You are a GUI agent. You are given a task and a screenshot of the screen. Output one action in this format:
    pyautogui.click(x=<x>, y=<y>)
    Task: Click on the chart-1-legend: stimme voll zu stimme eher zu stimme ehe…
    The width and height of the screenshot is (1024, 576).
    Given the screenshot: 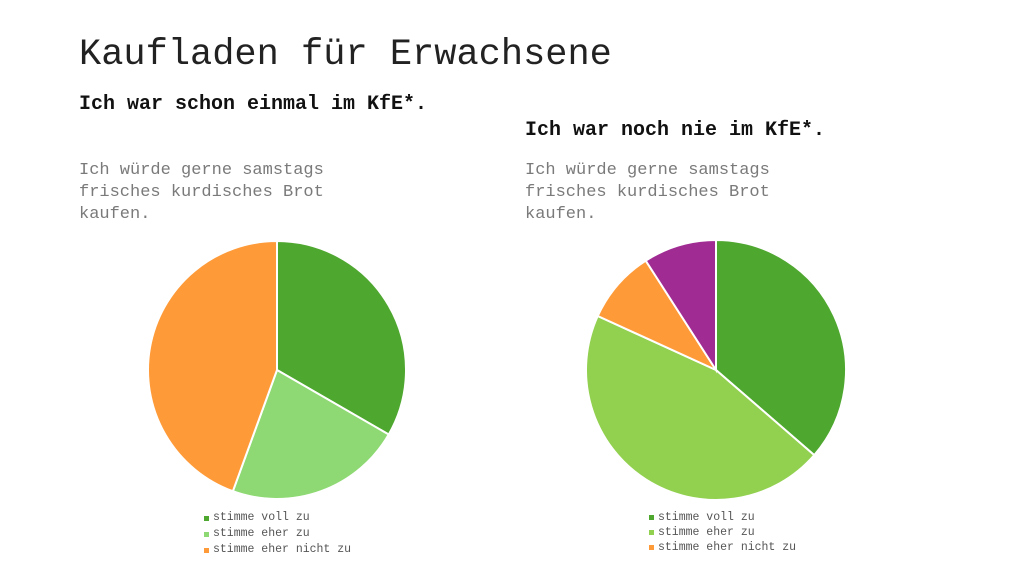 What is the action you would take?
    pyautogui.click(x=277, y=534)
    